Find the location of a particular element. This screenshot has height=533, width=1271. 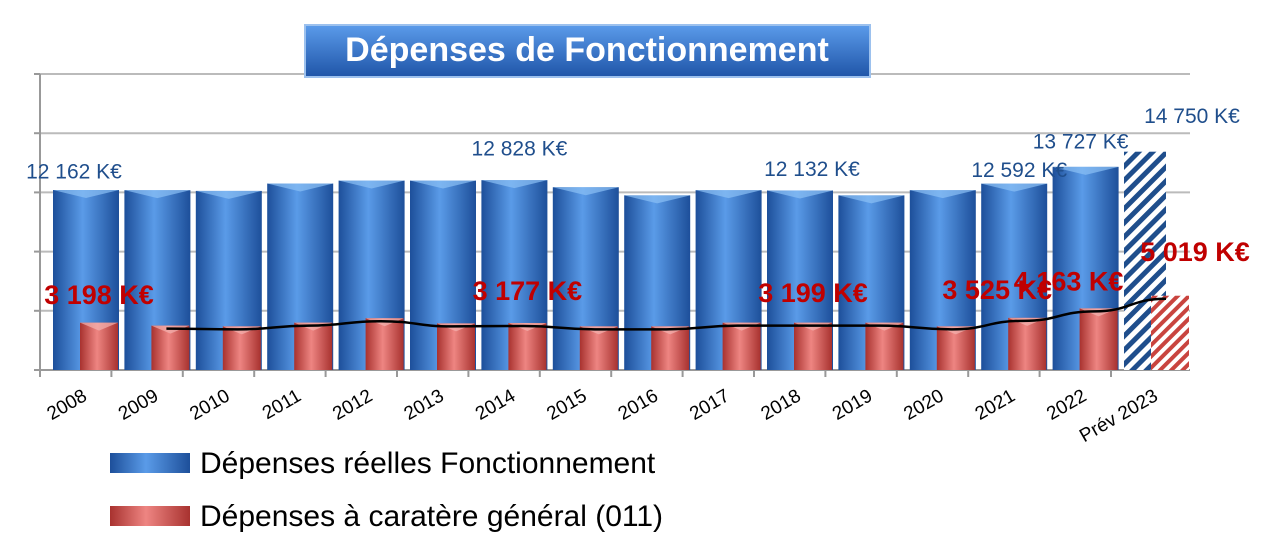

x-tick-label: 2022 is located at coordinates (1066, 404).